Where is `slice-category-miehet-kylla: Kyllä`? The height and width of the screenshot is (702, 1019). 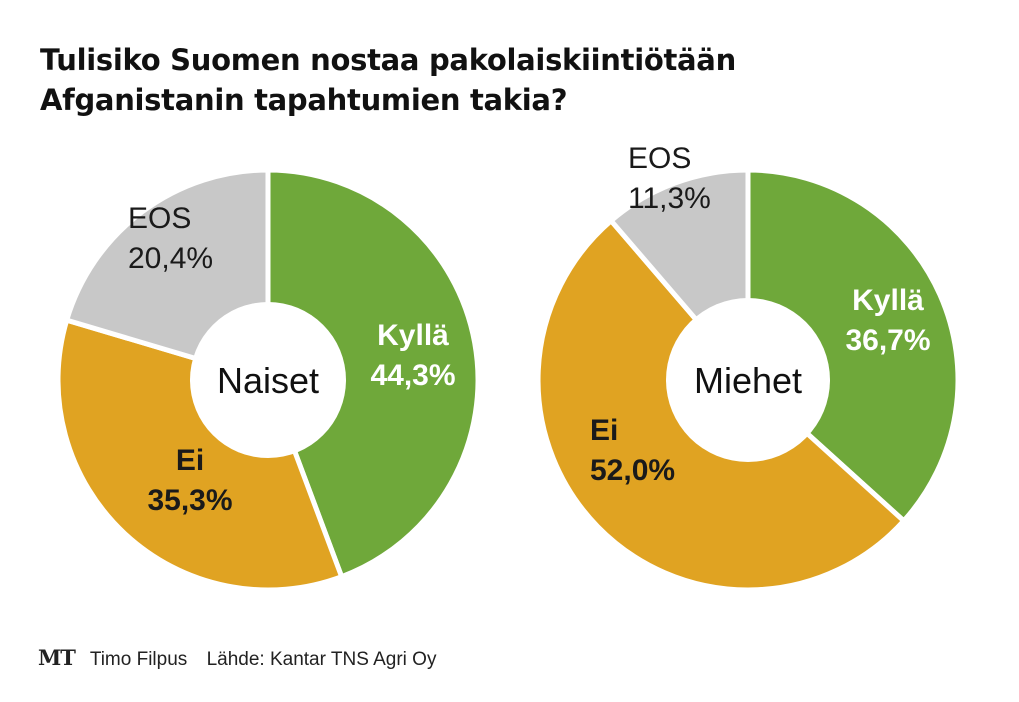
slice-category-miehet-kylla: Kyllä is located at coordinates (888, 300).